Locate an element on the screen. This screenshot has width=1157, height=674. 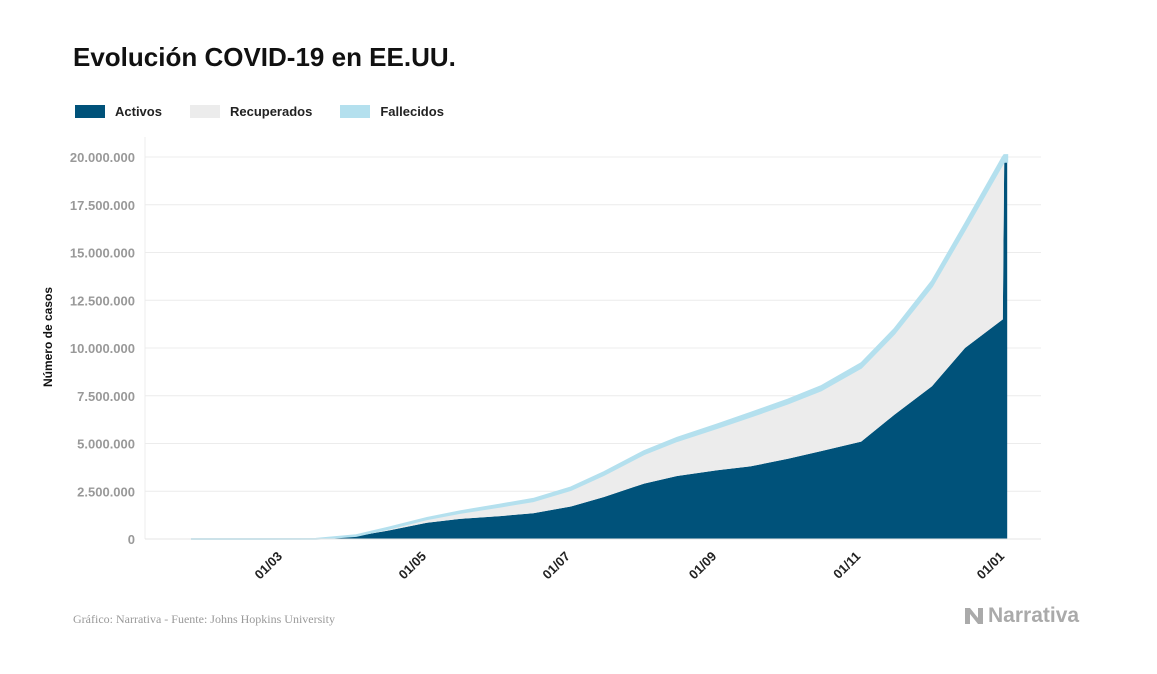
legend-item-activos: Activos is located at coordinates (118, 111).